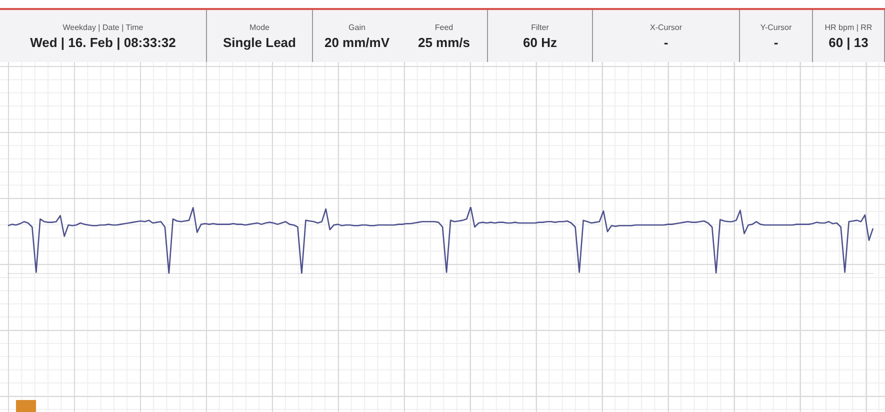 This screenshot has height=412, width=885. What do you see at coordinates (540, 27) in the screenshot?
I see `text: Filter` at bounding box center [540, 27].